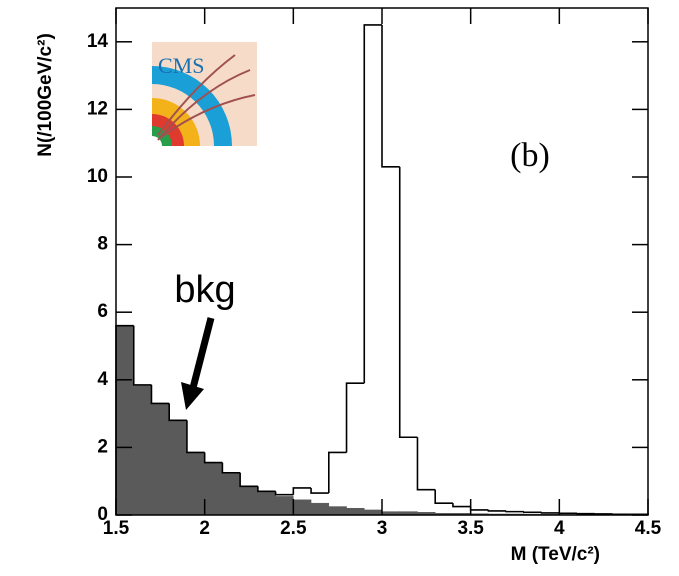 Image resolution: width=679 pixels, height=576 pixels. Describe the element at coordinates (102, 244) in the screenshot. I see `y-tick-label: 8` at that location.